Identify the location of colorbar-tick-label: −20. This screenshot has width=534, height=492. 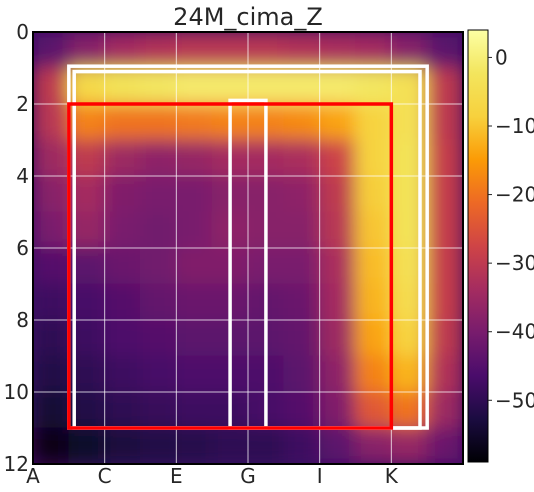
(514, 195).